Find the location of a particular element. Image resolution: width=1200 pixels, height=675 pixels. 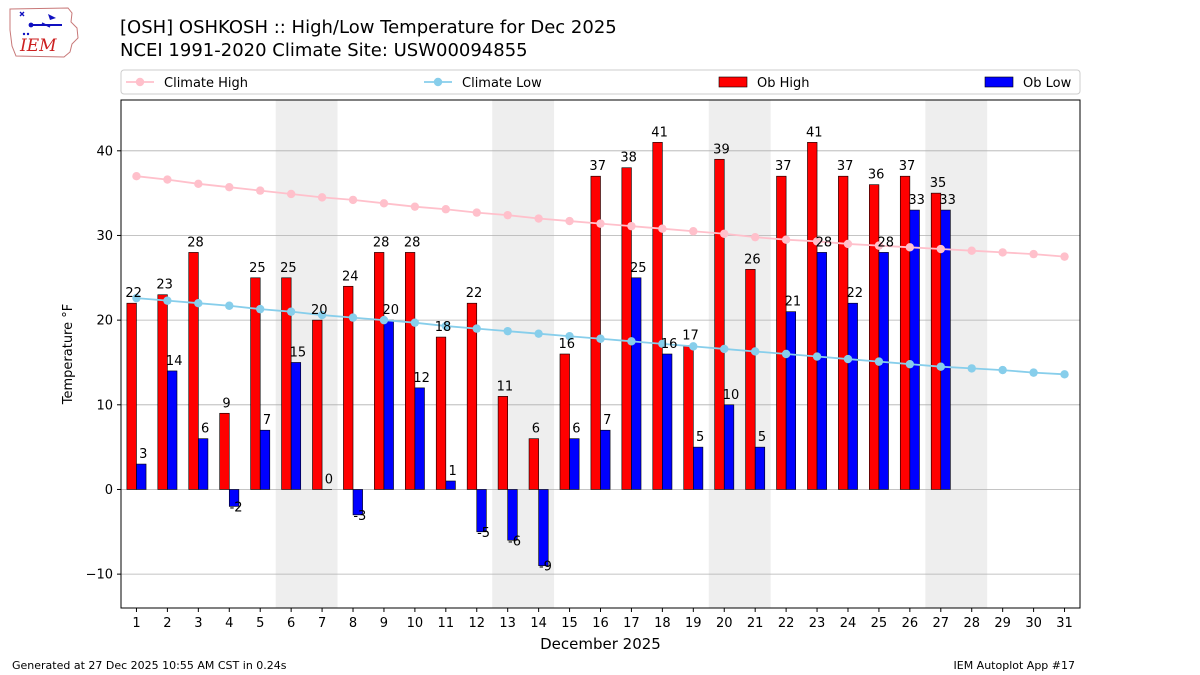

x-tick-label: 3 is located at coordinates (198, 623).